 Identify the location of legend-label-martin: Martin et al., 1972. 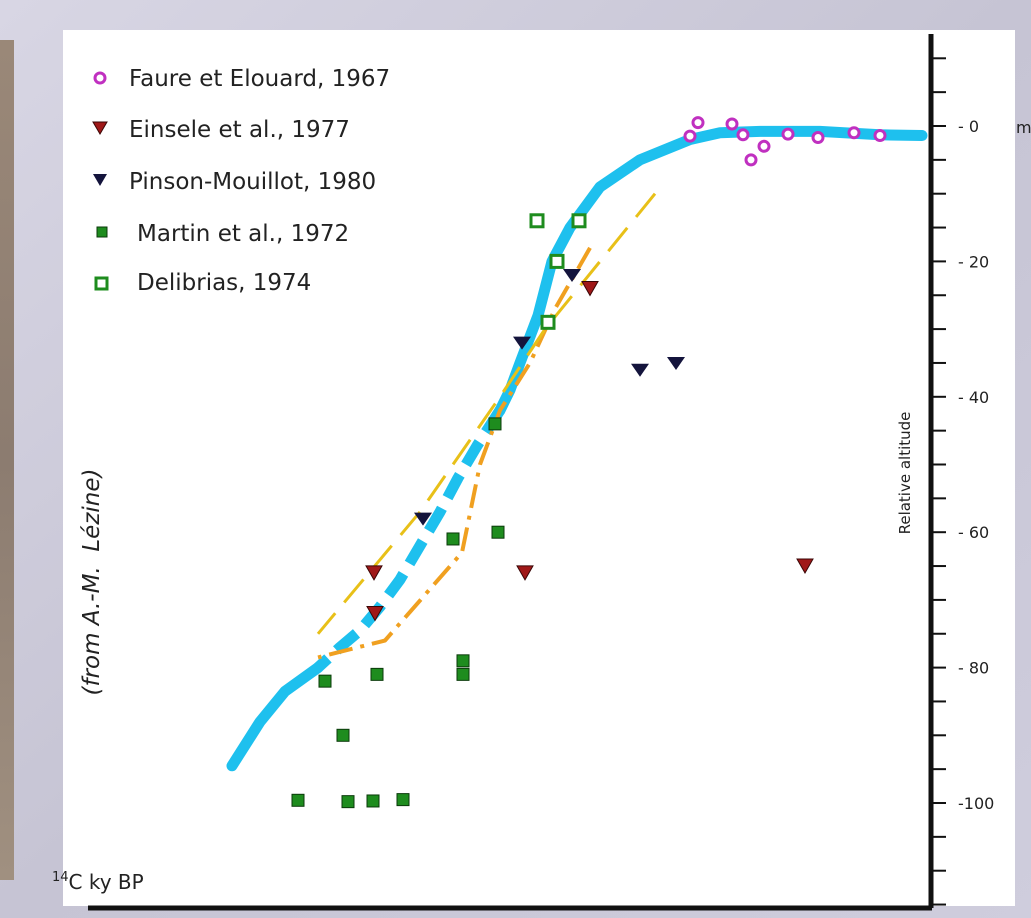
(243, 234).